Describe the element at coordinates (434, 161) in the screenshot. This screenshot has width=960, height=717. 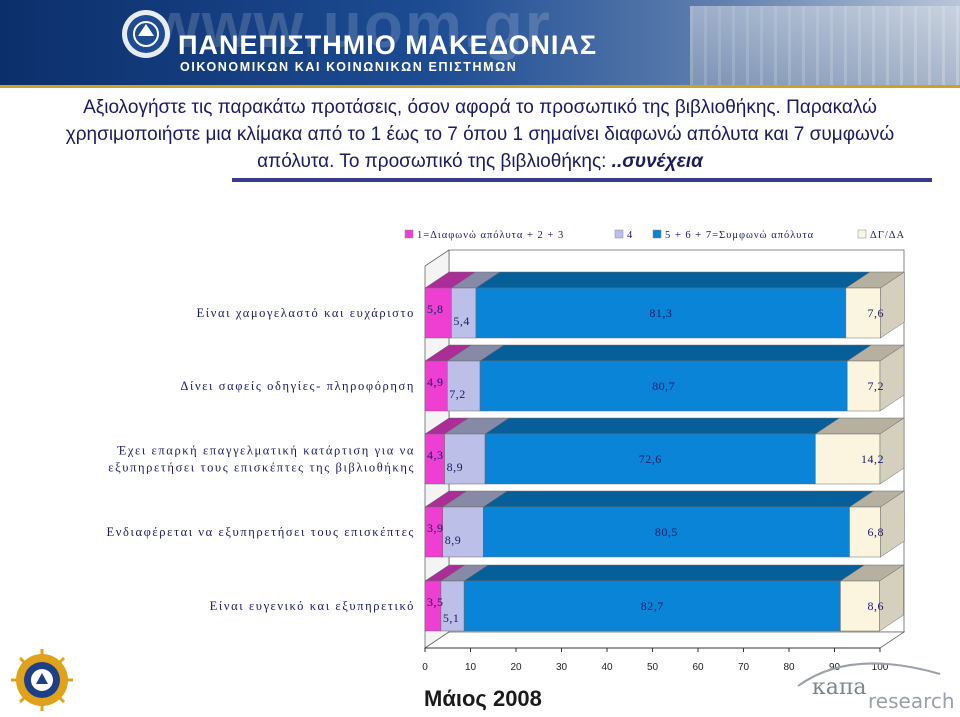
I see `question-line-3-text: απόλυτα. Το προσωπικό της βιβλιοθήκης:` at that location.